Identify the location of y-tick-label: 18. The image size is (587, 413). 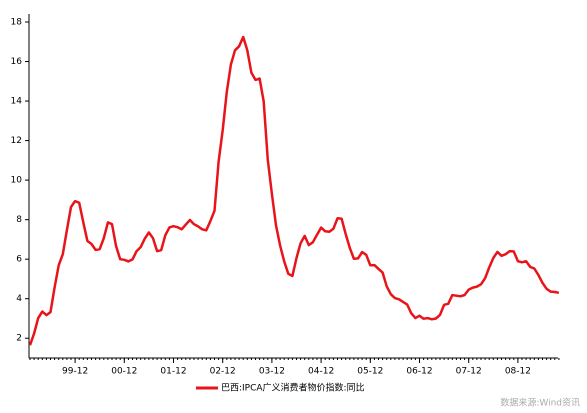
(17, 23).